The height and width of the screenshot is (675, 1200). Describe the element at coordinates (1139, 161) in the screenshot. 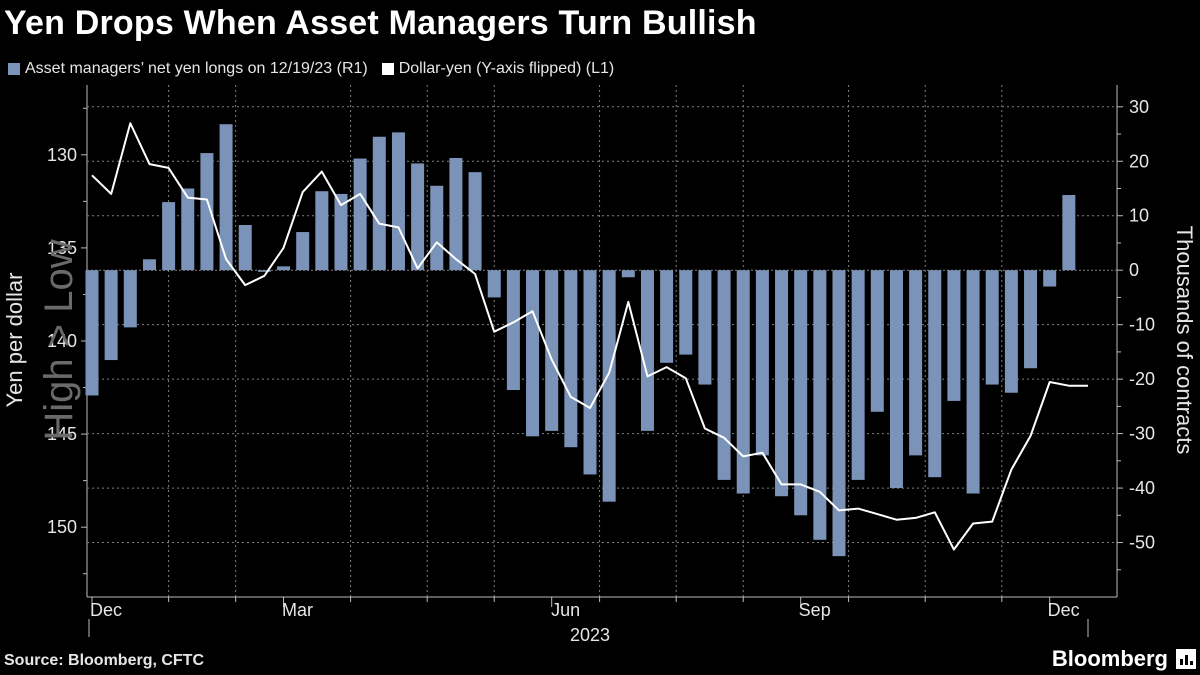

I see `right-tick-label: 20` at that location.